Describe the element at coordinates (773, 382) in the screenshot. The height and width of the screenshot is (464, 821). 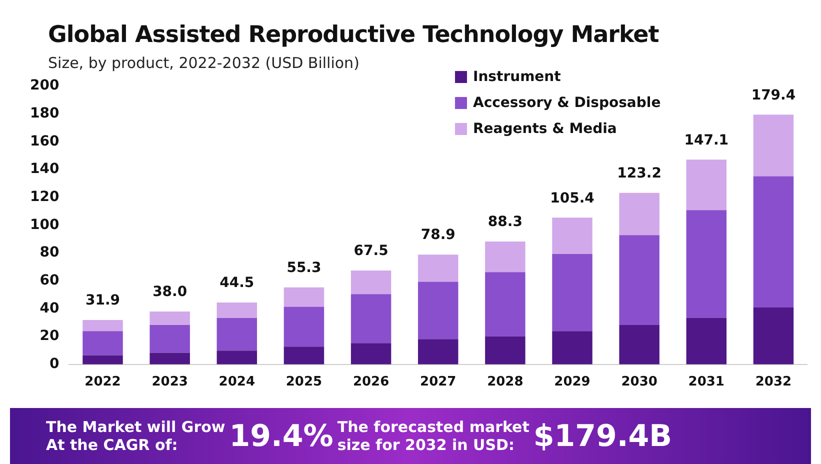
I see `x-tick-label: 2032` at that location.